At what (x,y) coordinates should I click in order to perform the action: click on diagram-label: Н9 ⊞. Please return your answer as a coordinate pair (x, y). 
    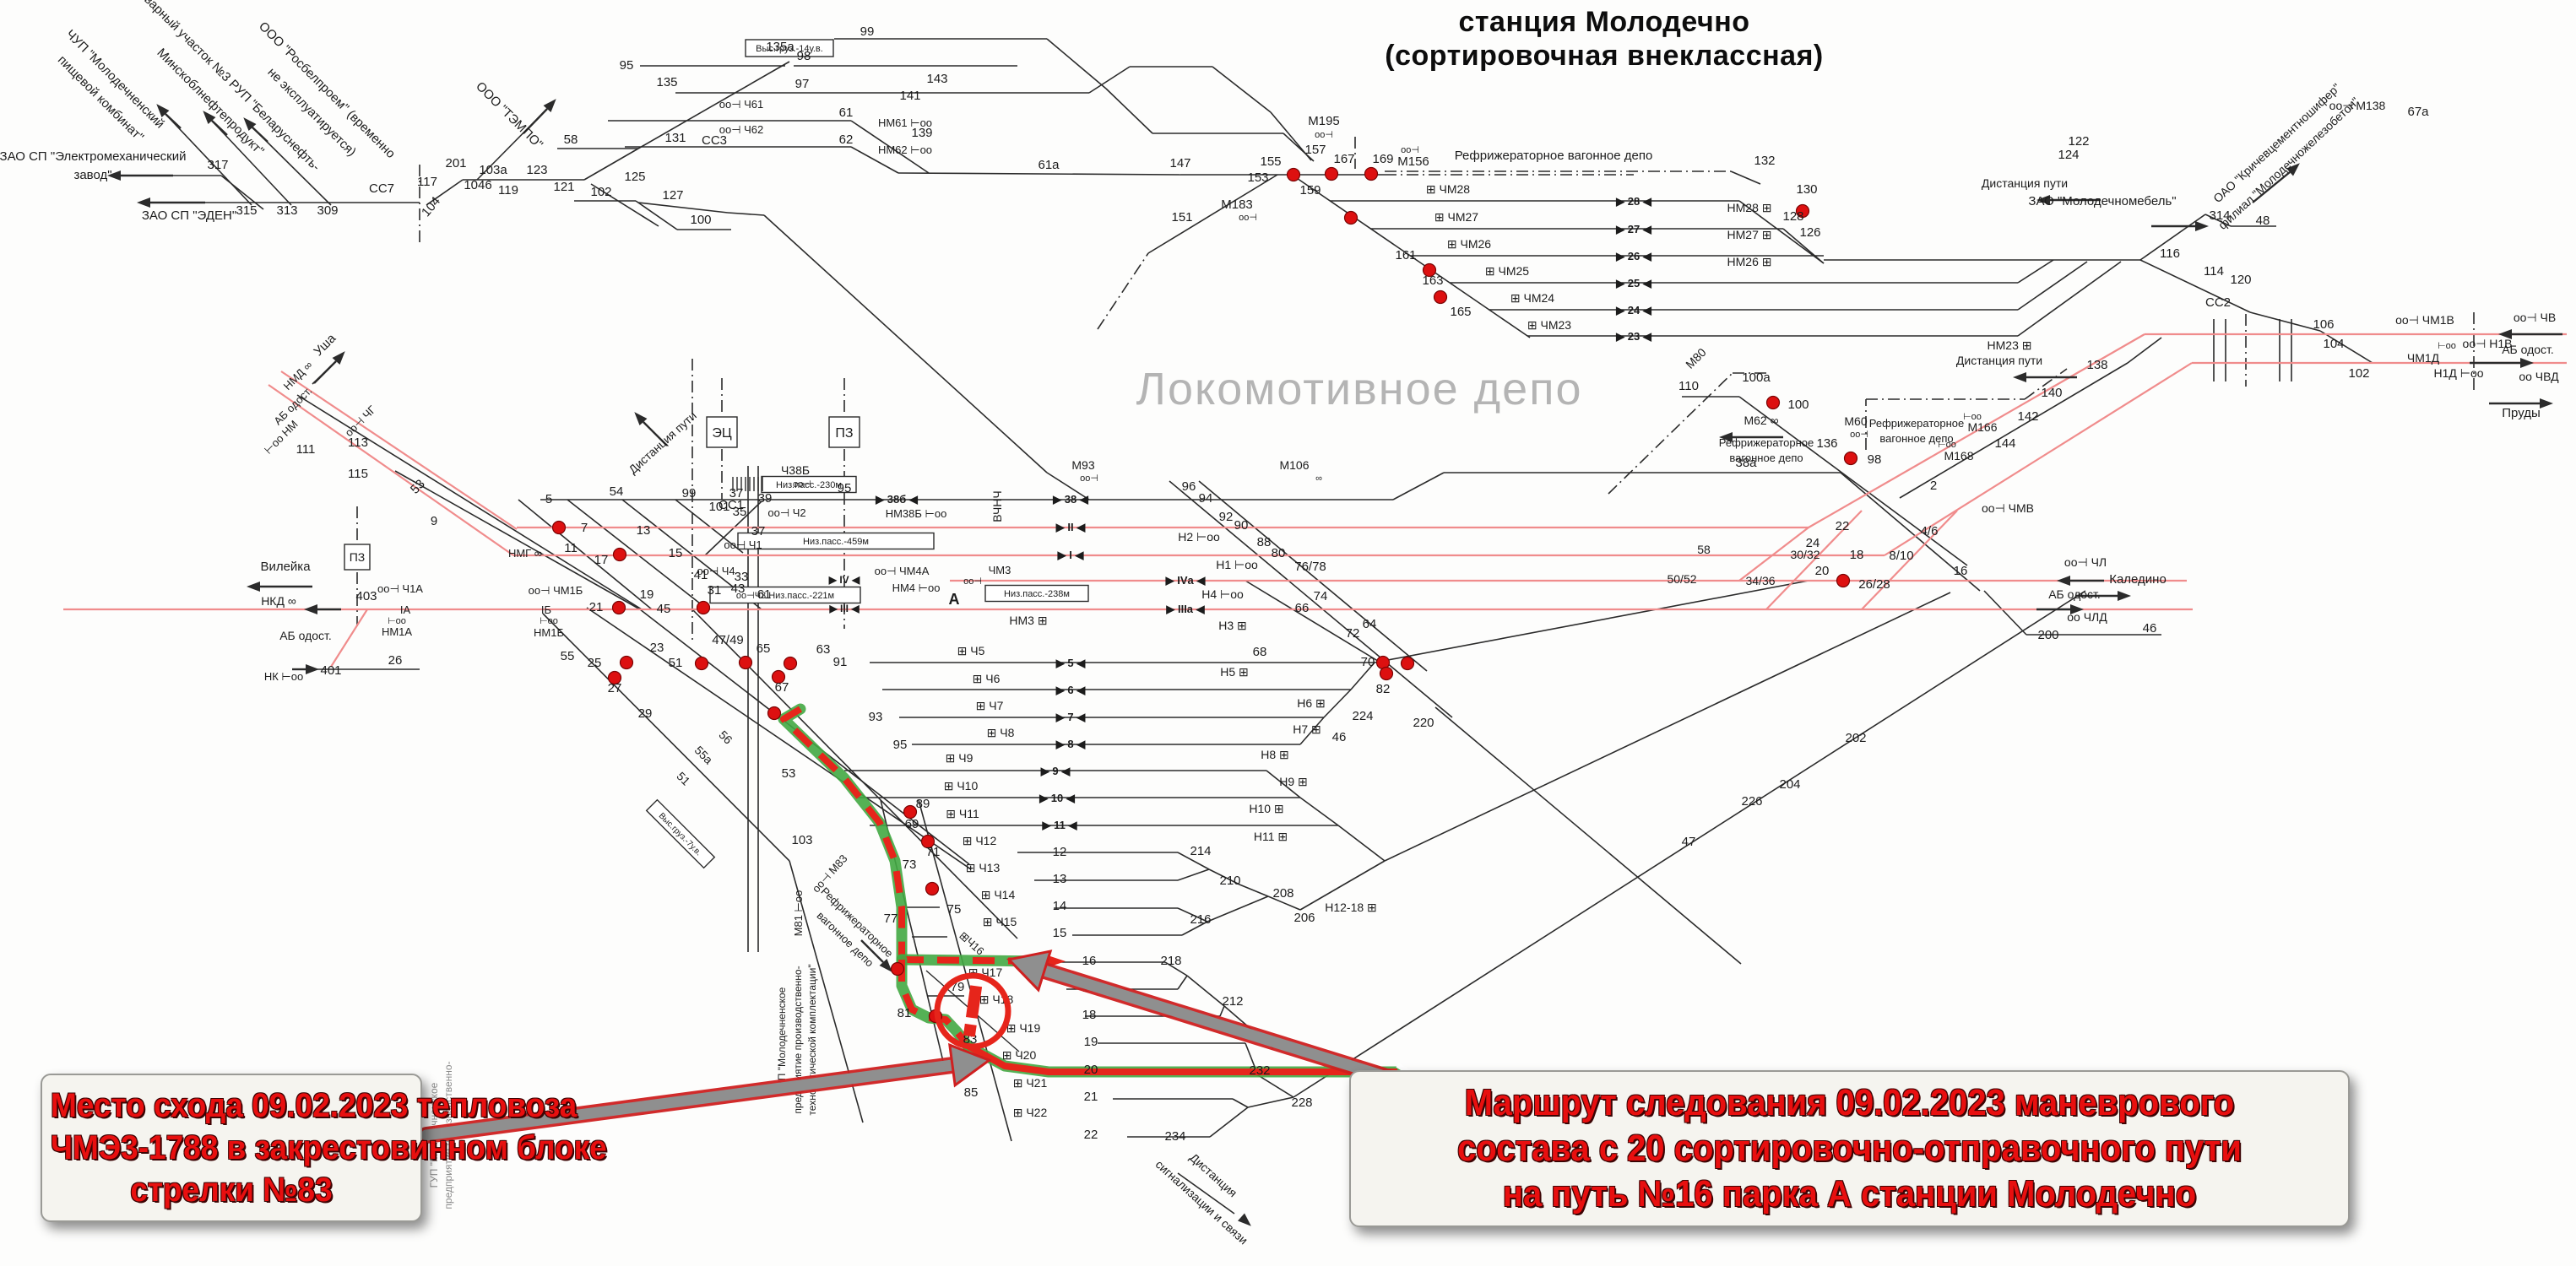
    Looking at the image, I should click on (1294, 781).